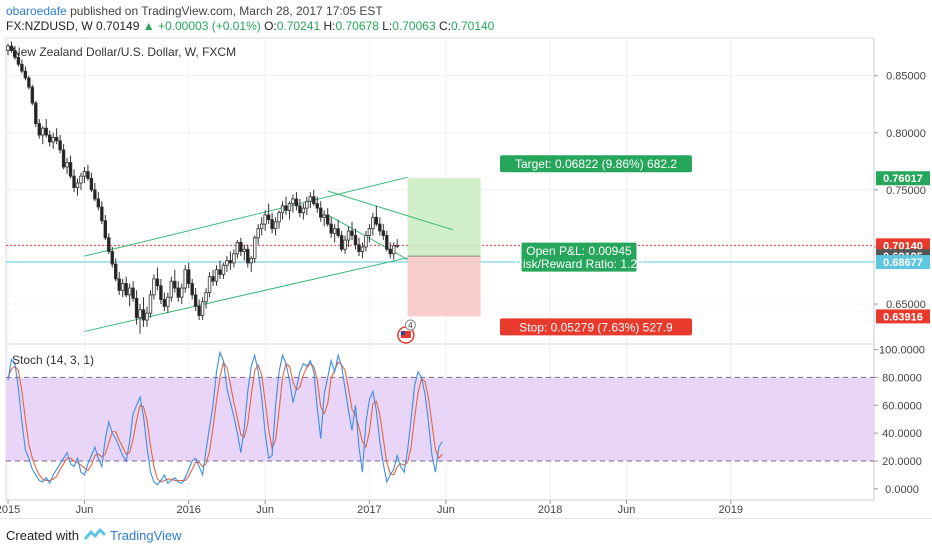  Describe the element at coordinates (357, 26) in the screenshot. I see `high-value: 0.70678` at that location.